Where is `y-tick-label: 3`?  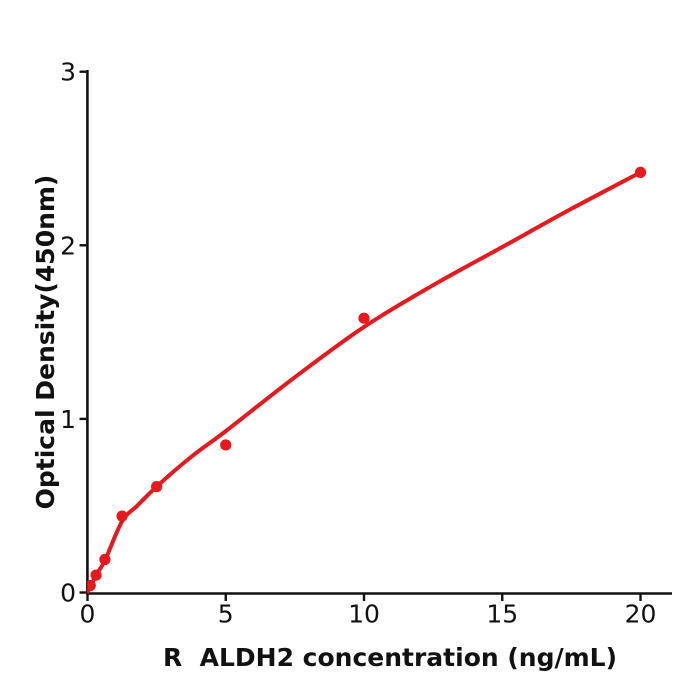
y-tick-label: 3 is located at coordinates (68, 72).